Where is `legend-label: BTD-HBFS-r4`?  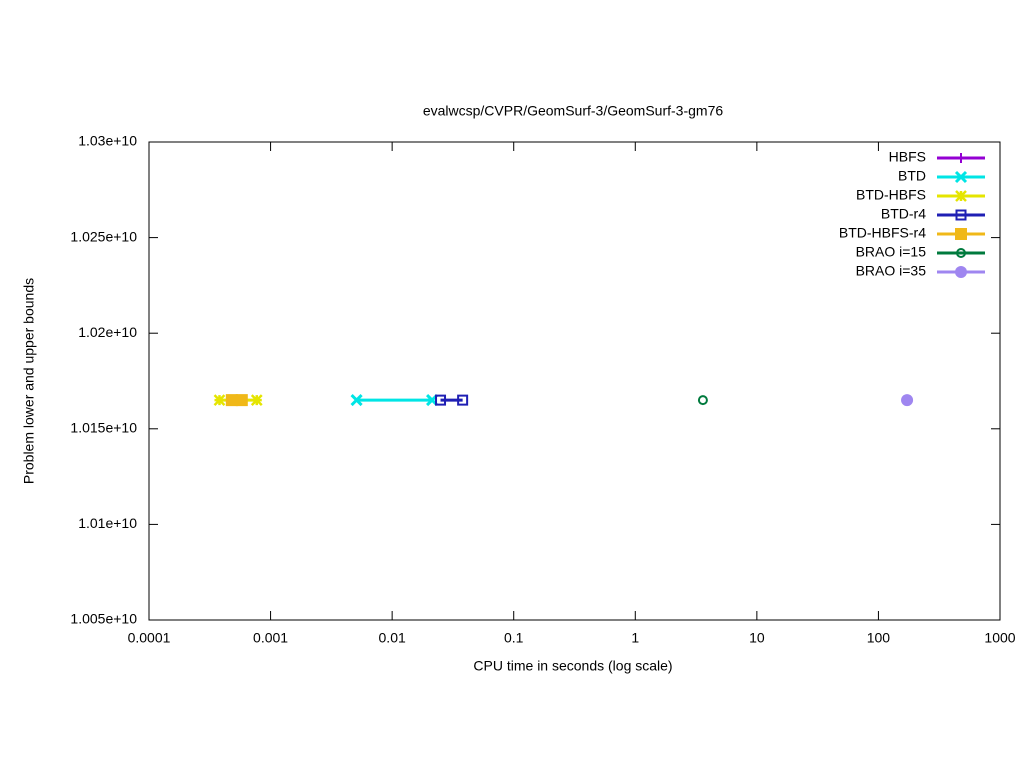
legend-label: BTD-HBFS-r4 is located at coordinates (882, 233).